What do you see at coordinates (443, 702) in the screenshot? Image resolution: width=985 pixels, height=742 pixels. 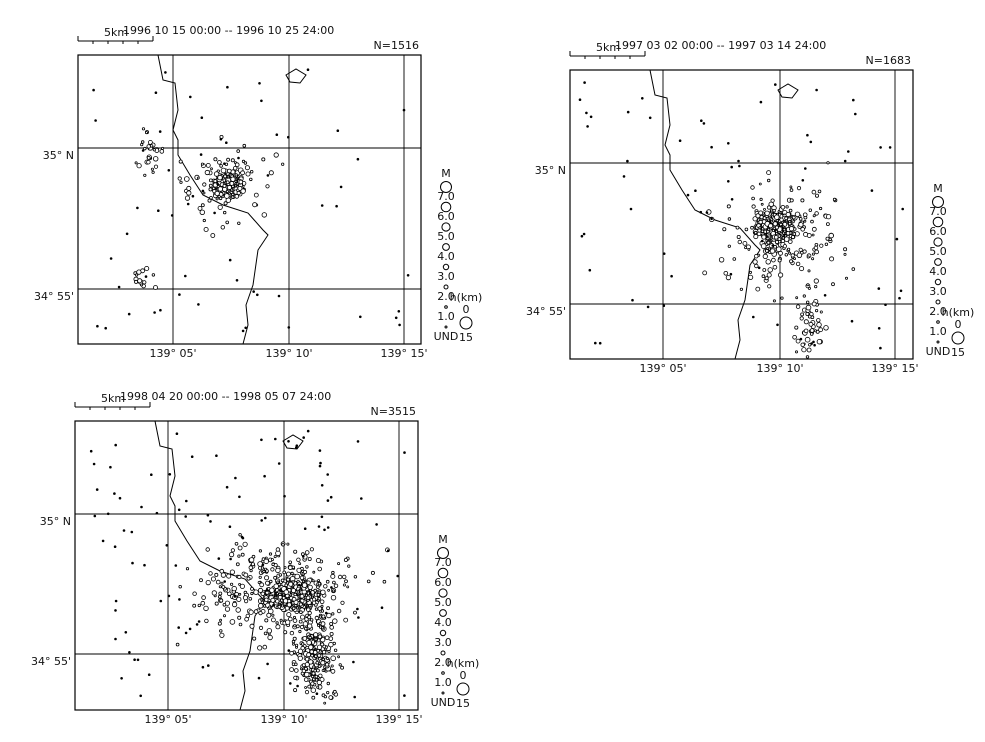 I see `magnitude-label: UND` at bounding box center [443, 702].